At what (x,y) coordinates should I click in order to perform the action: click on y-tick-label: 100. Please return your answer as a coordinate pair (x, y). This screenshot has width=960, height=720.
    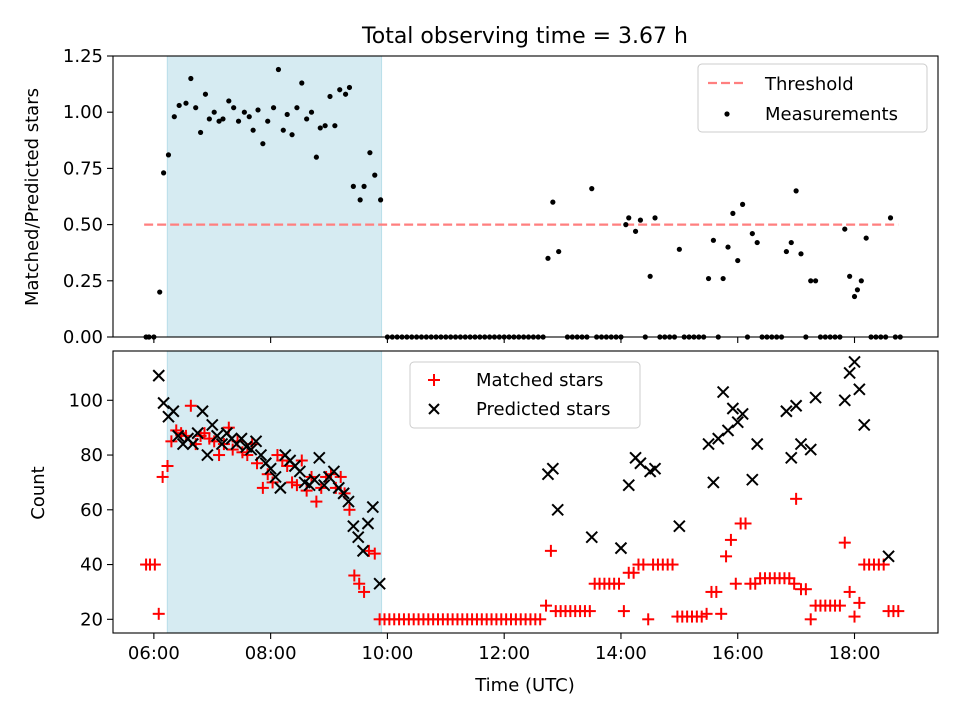
    Looking at the image, I should click on (86, 400).